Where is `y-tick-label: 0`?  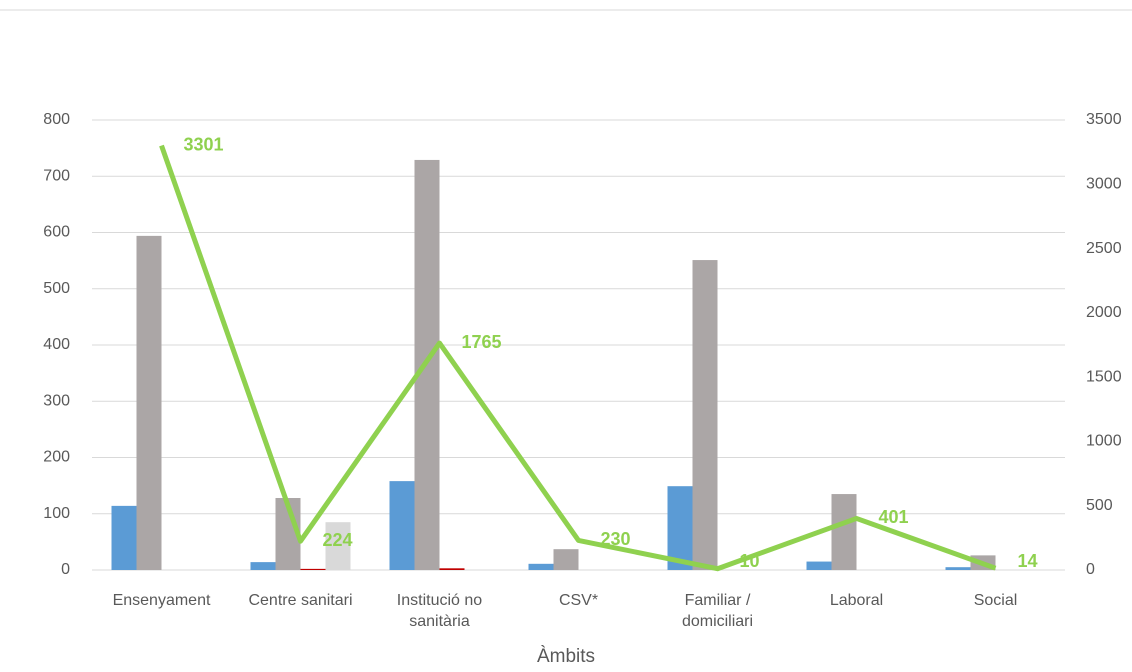
y-tick-label: 0 is located at coordinates (65, 569).